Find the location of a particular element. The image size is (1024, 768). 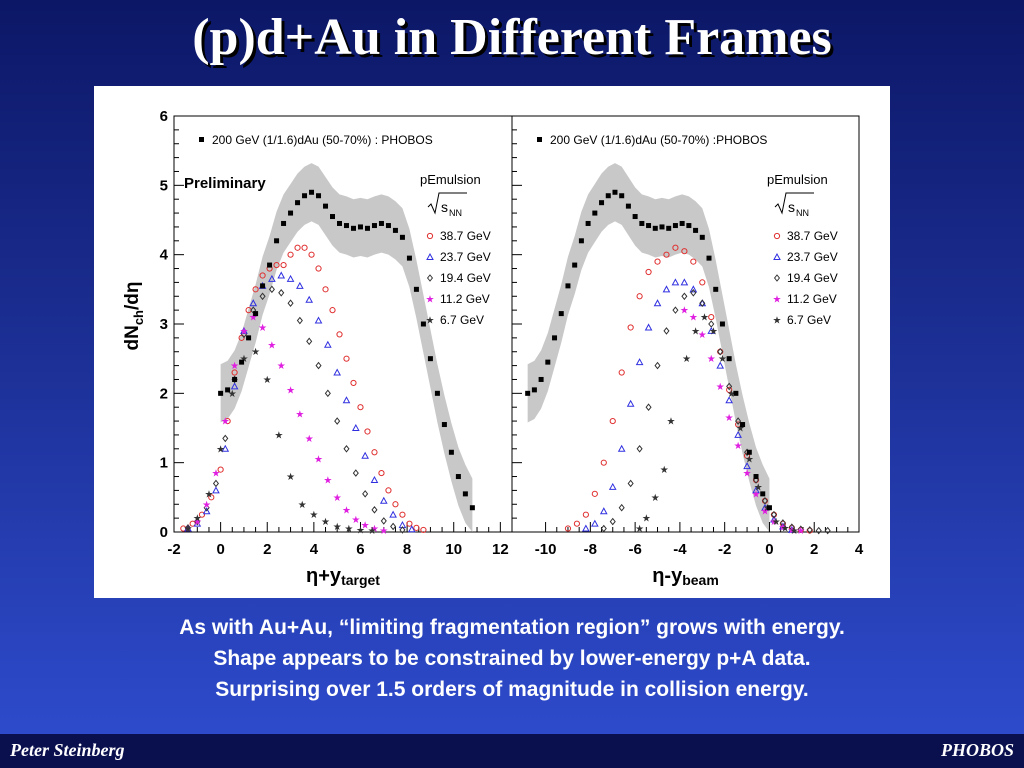

series-11-2-gev: ★★★★★★★★★★★★★★★★★★★★ ★ ★ is located at coordinates (286, 425).